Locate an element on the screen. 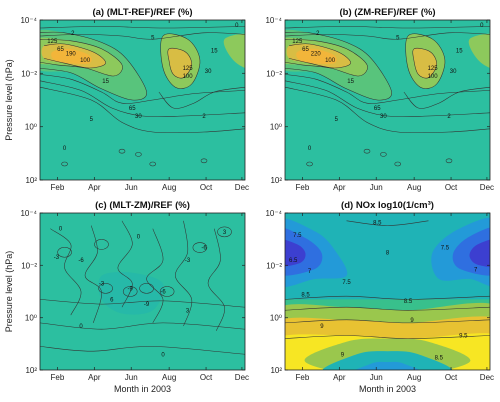 The height and width of the screenshot is (402, 500). contour-label: 7.5 is located at coordinates (346, 283).